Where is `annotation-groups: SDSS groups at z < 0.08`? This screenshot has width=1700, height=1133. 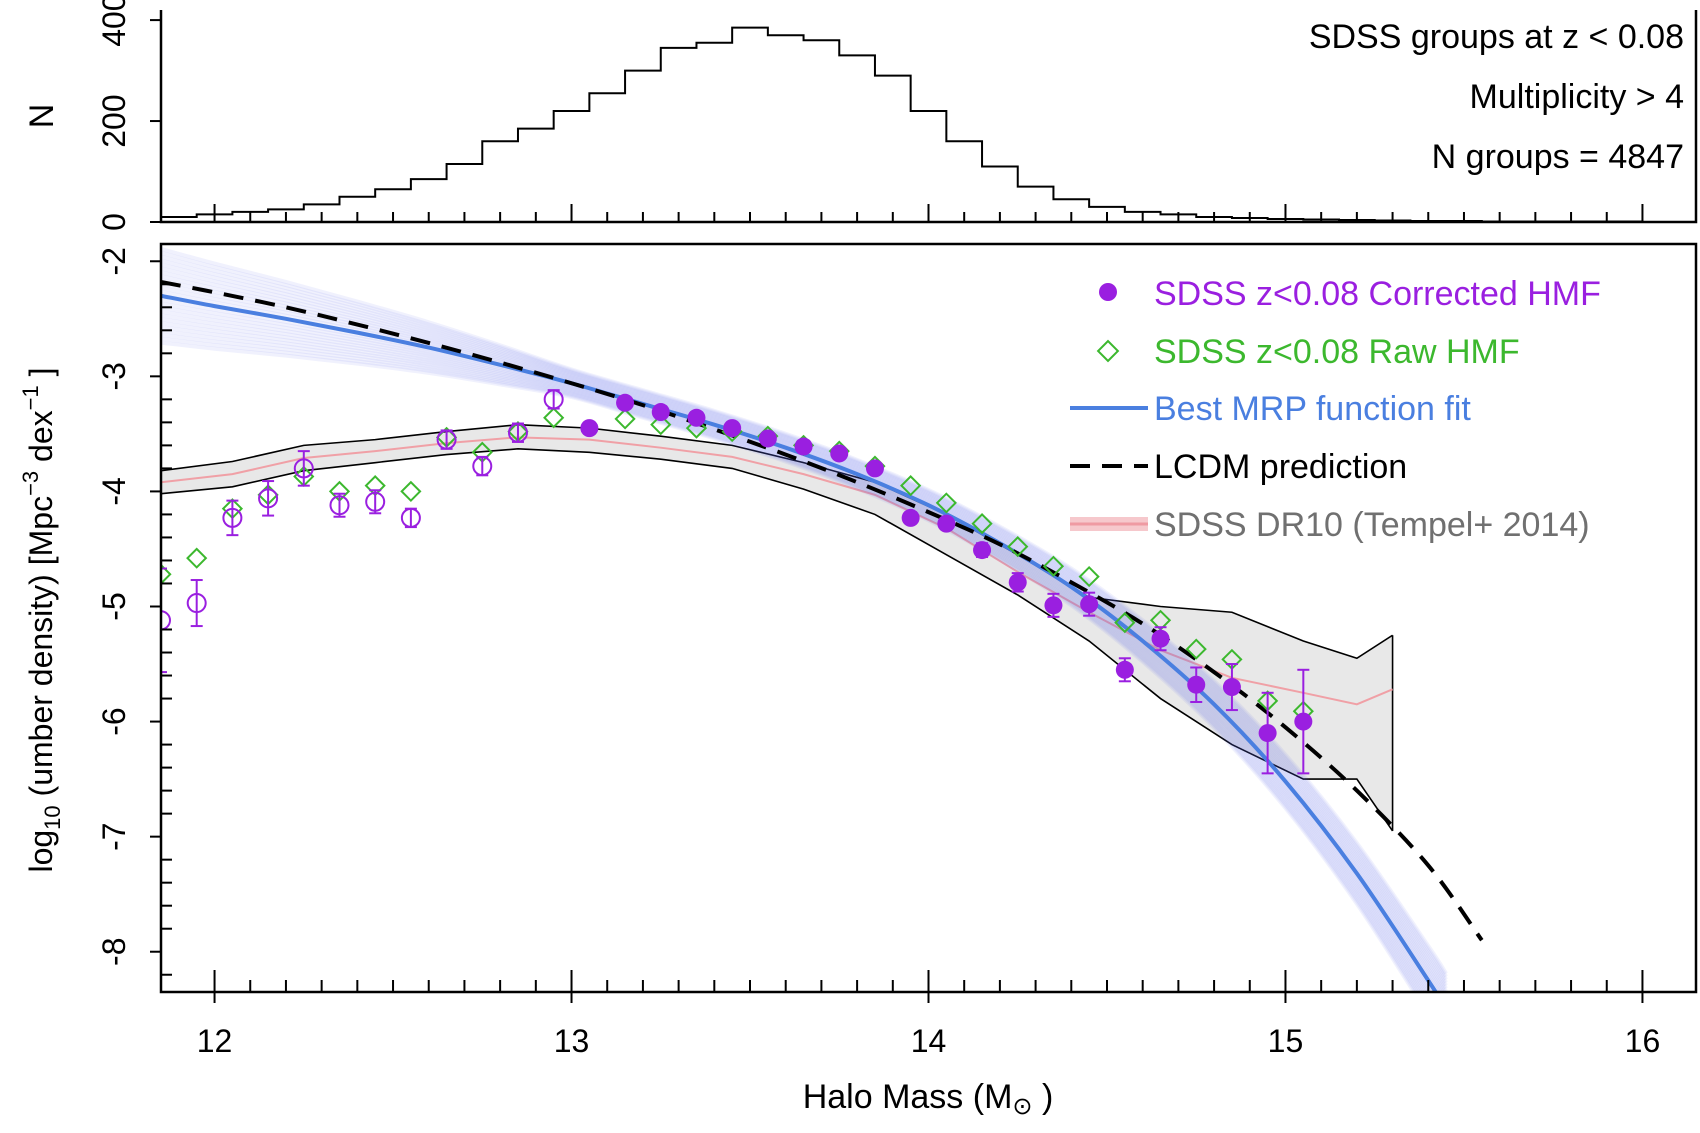
annotation-groups: SDSS groups at z < 0.08 is located at coordinates (1496, 37).